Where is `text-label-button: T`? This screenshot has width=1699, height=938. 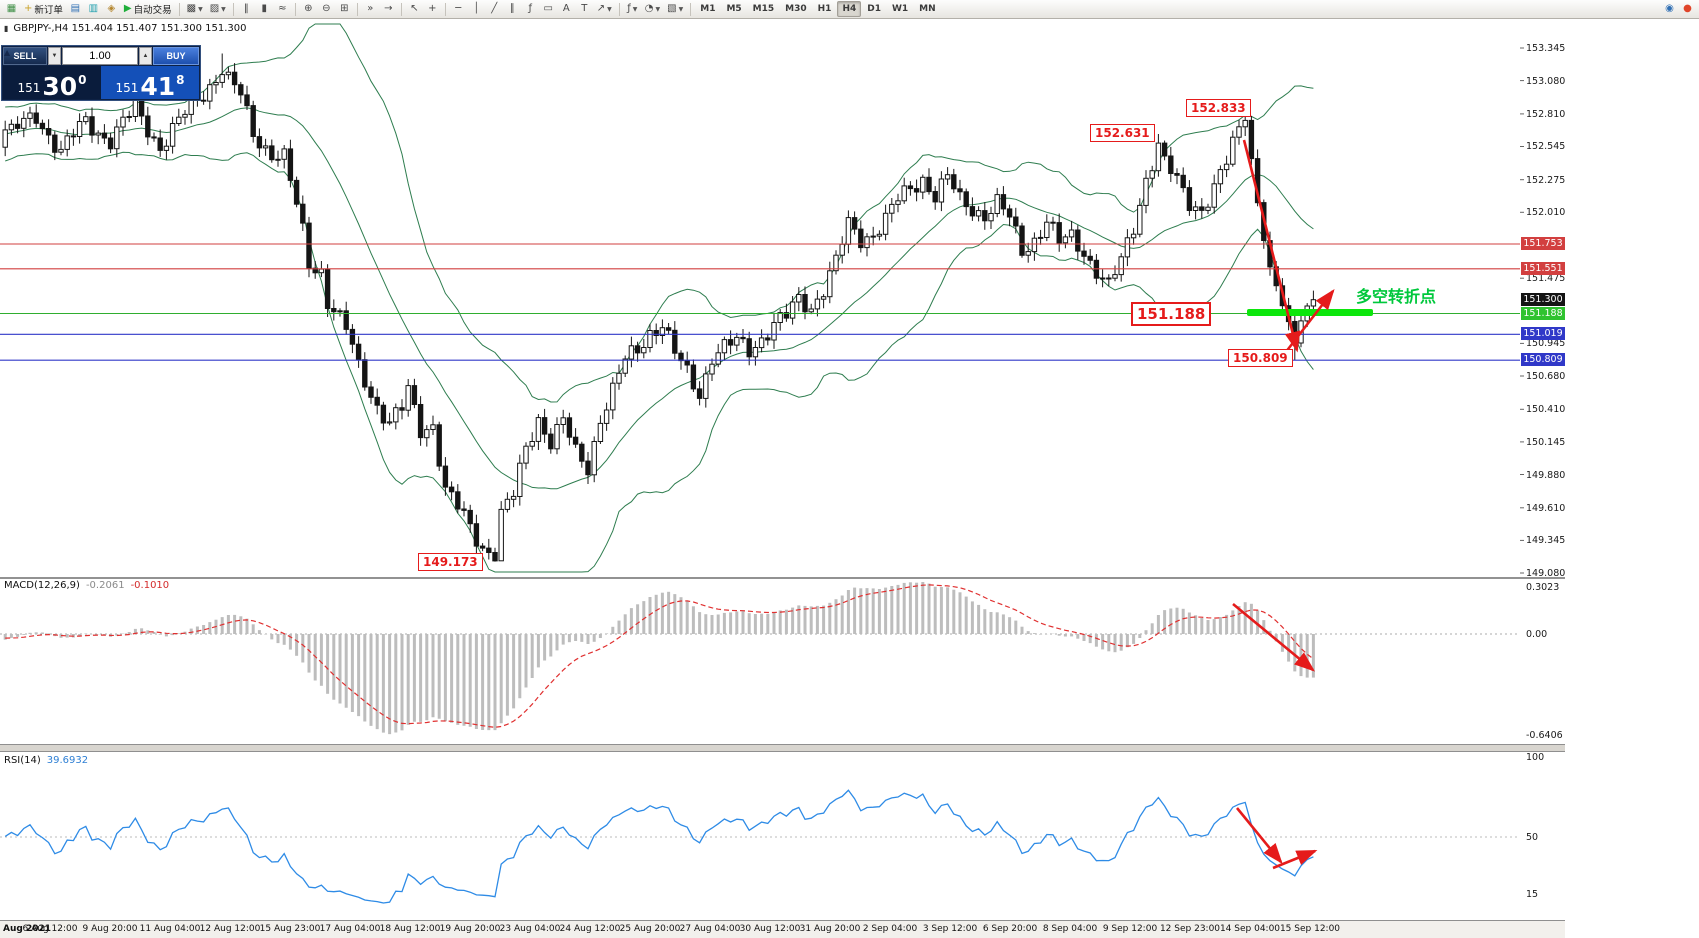 text-label-button: T is located at coordinates (584, 9).